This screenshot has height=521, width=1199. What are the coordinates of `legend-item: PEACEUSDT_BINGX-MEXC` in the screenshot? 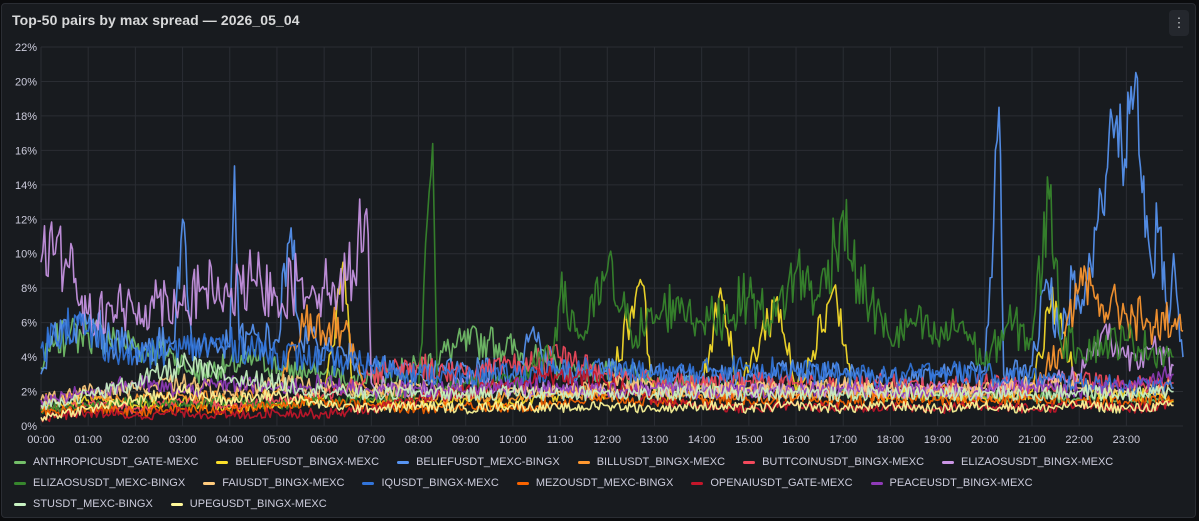 It's located at (951, 483).